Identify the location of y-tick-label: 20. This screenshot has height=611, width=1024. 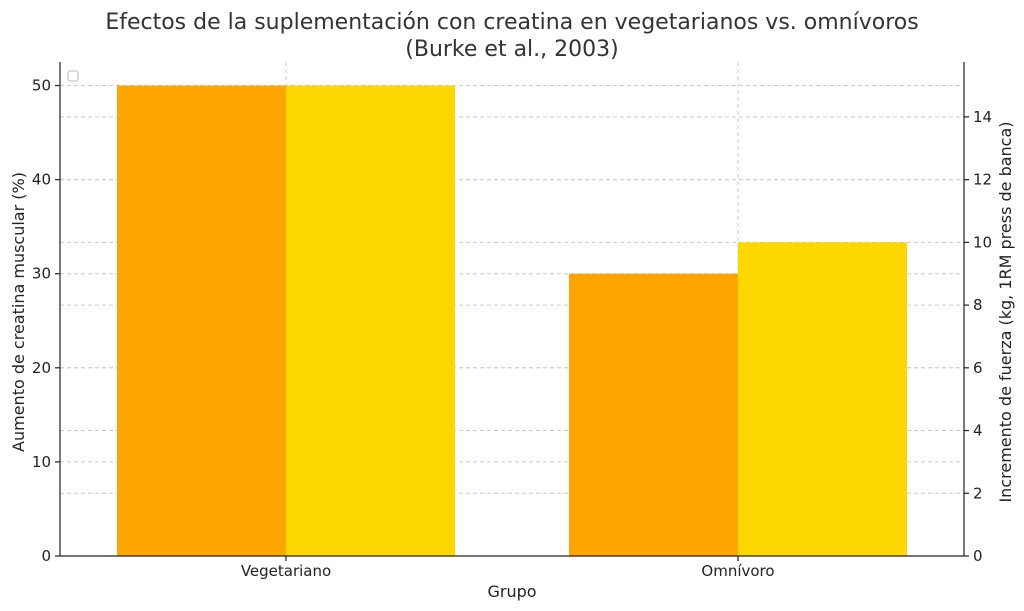
(41, 368).